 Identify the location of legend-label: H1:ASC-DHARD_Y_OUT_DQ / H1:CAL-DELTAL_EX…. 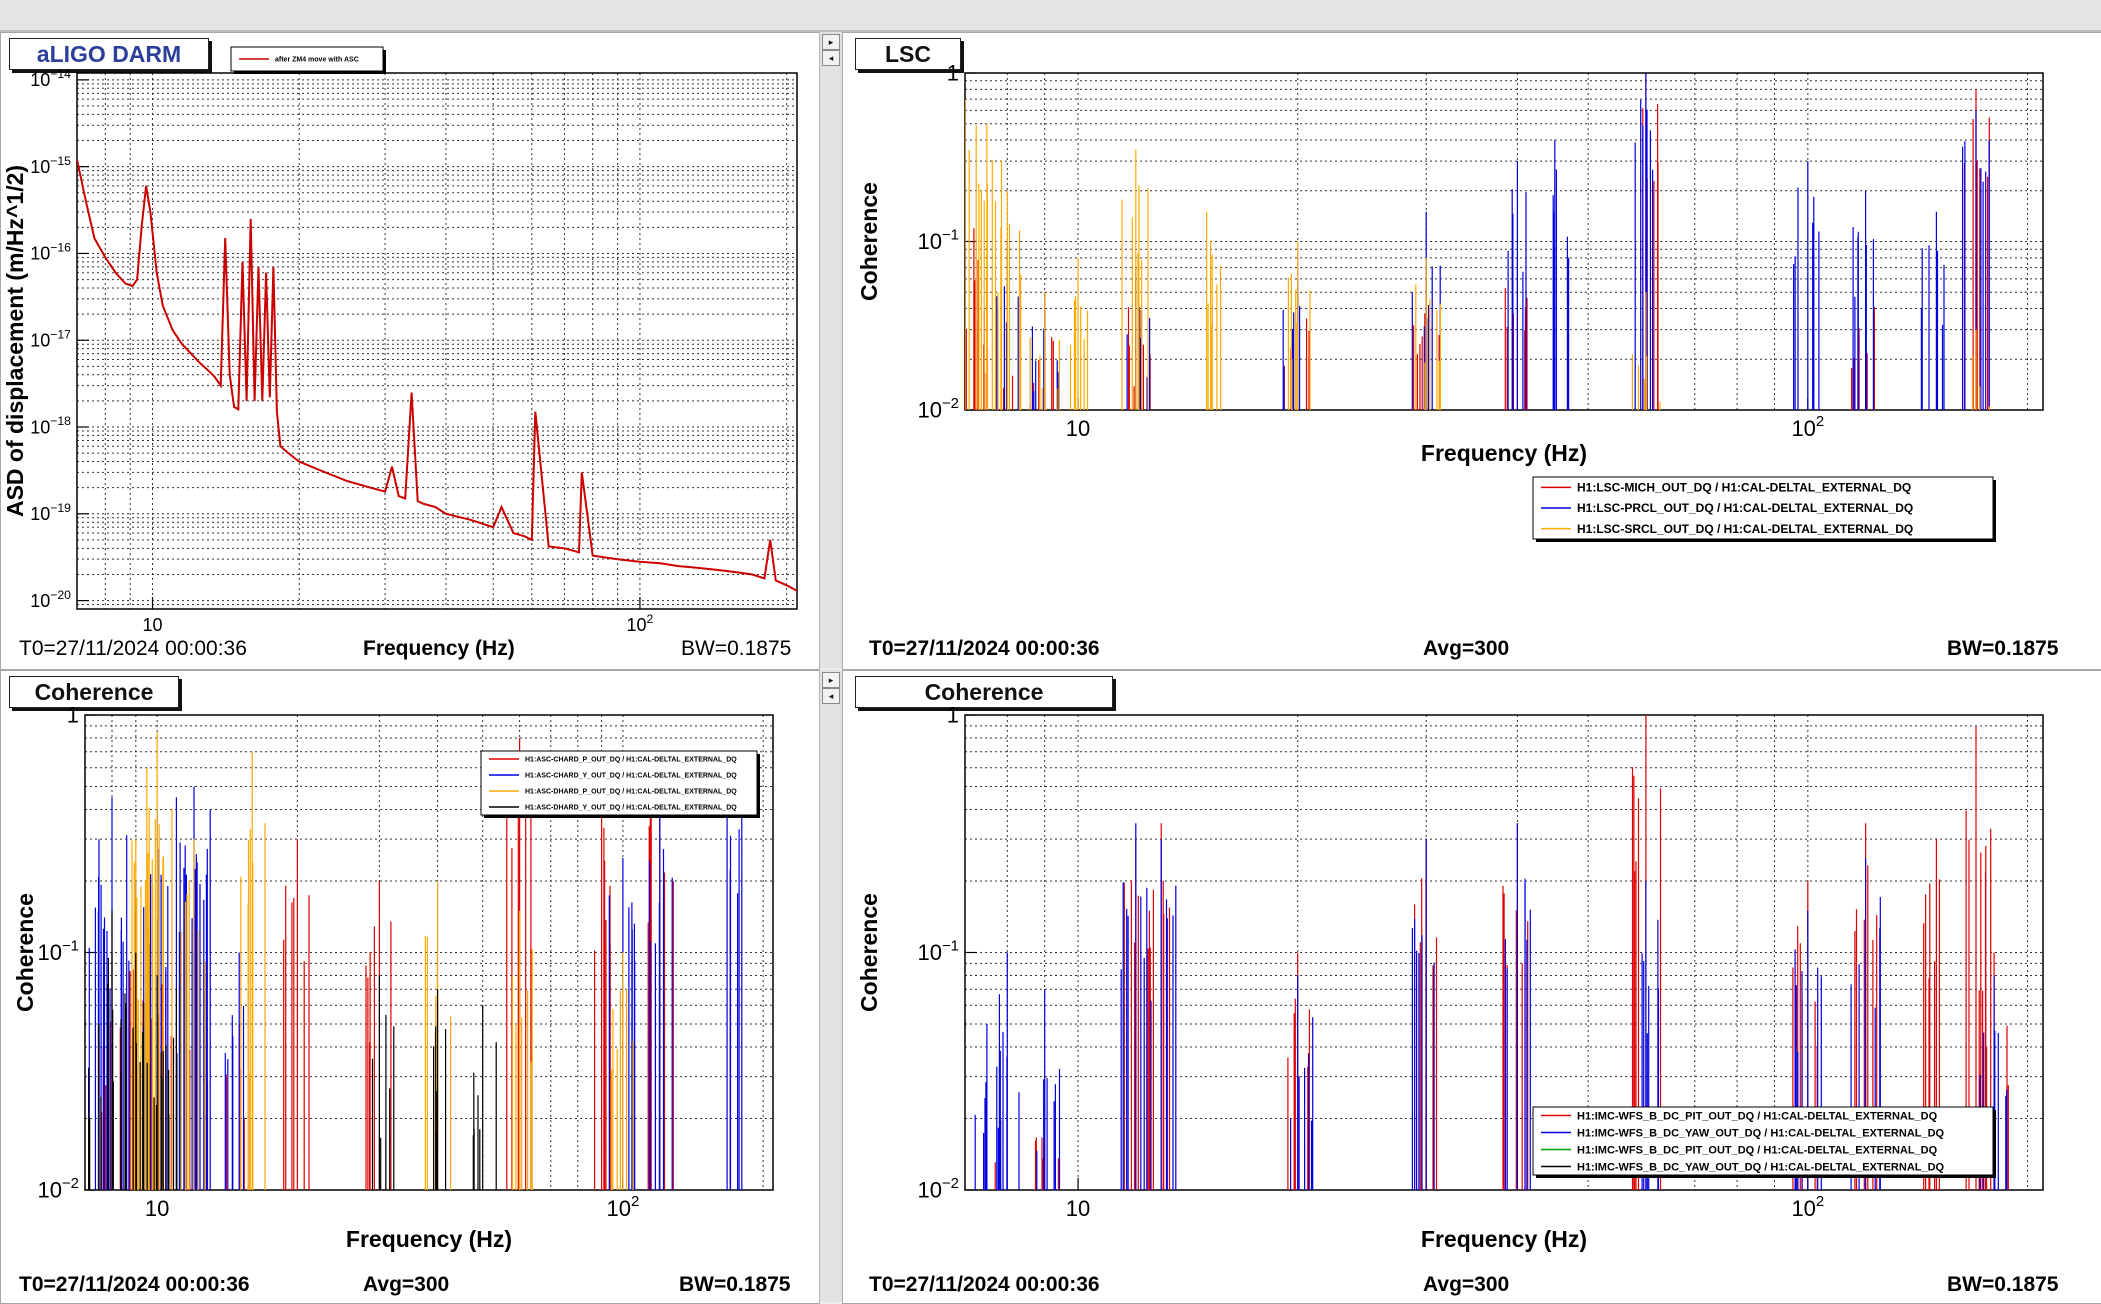
(631, 807).